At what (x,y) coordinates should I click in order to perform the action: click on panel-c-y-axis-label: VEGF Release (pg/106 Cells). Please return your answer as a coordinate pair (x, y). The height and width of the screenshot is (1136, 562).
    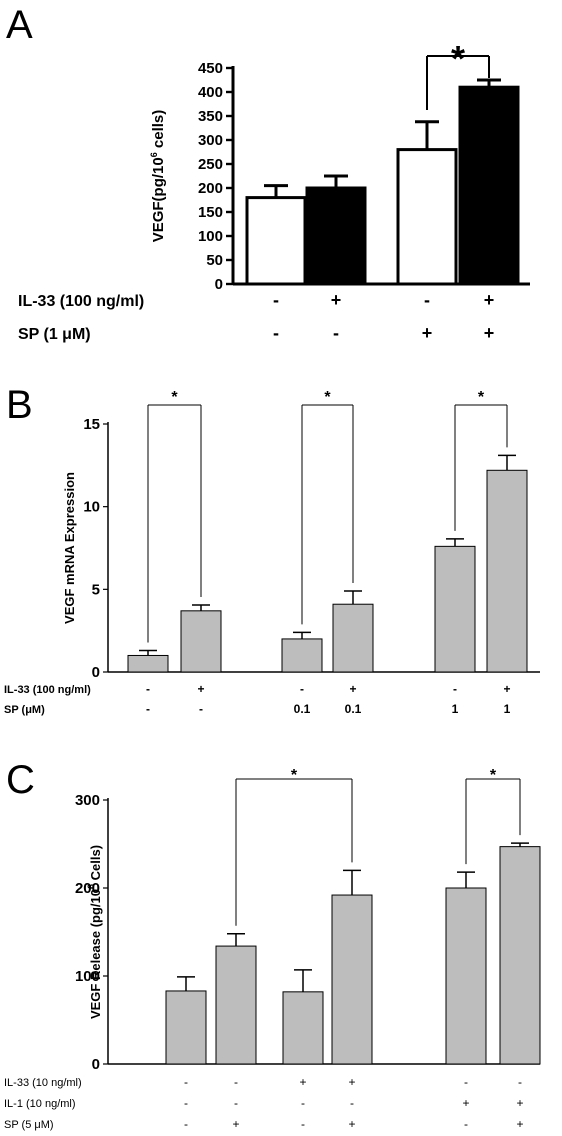
    Looking at the image, I should click on (94, 932).